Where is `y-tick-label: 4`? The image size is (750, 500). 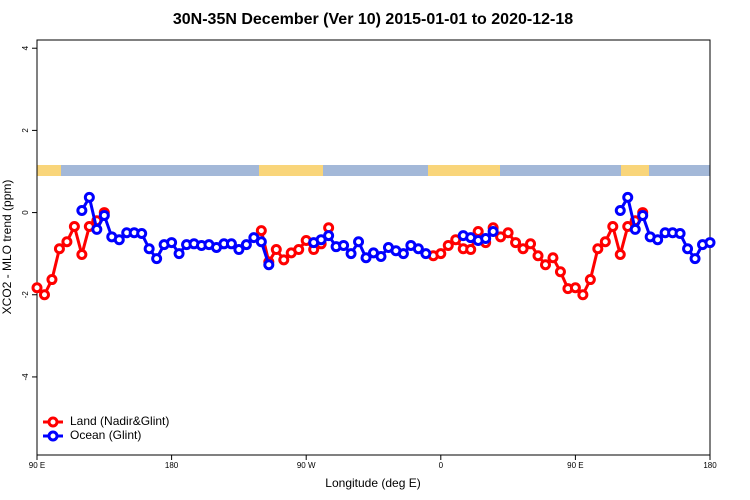
y-tick-label: 4 is located at coordinates (25, 47).